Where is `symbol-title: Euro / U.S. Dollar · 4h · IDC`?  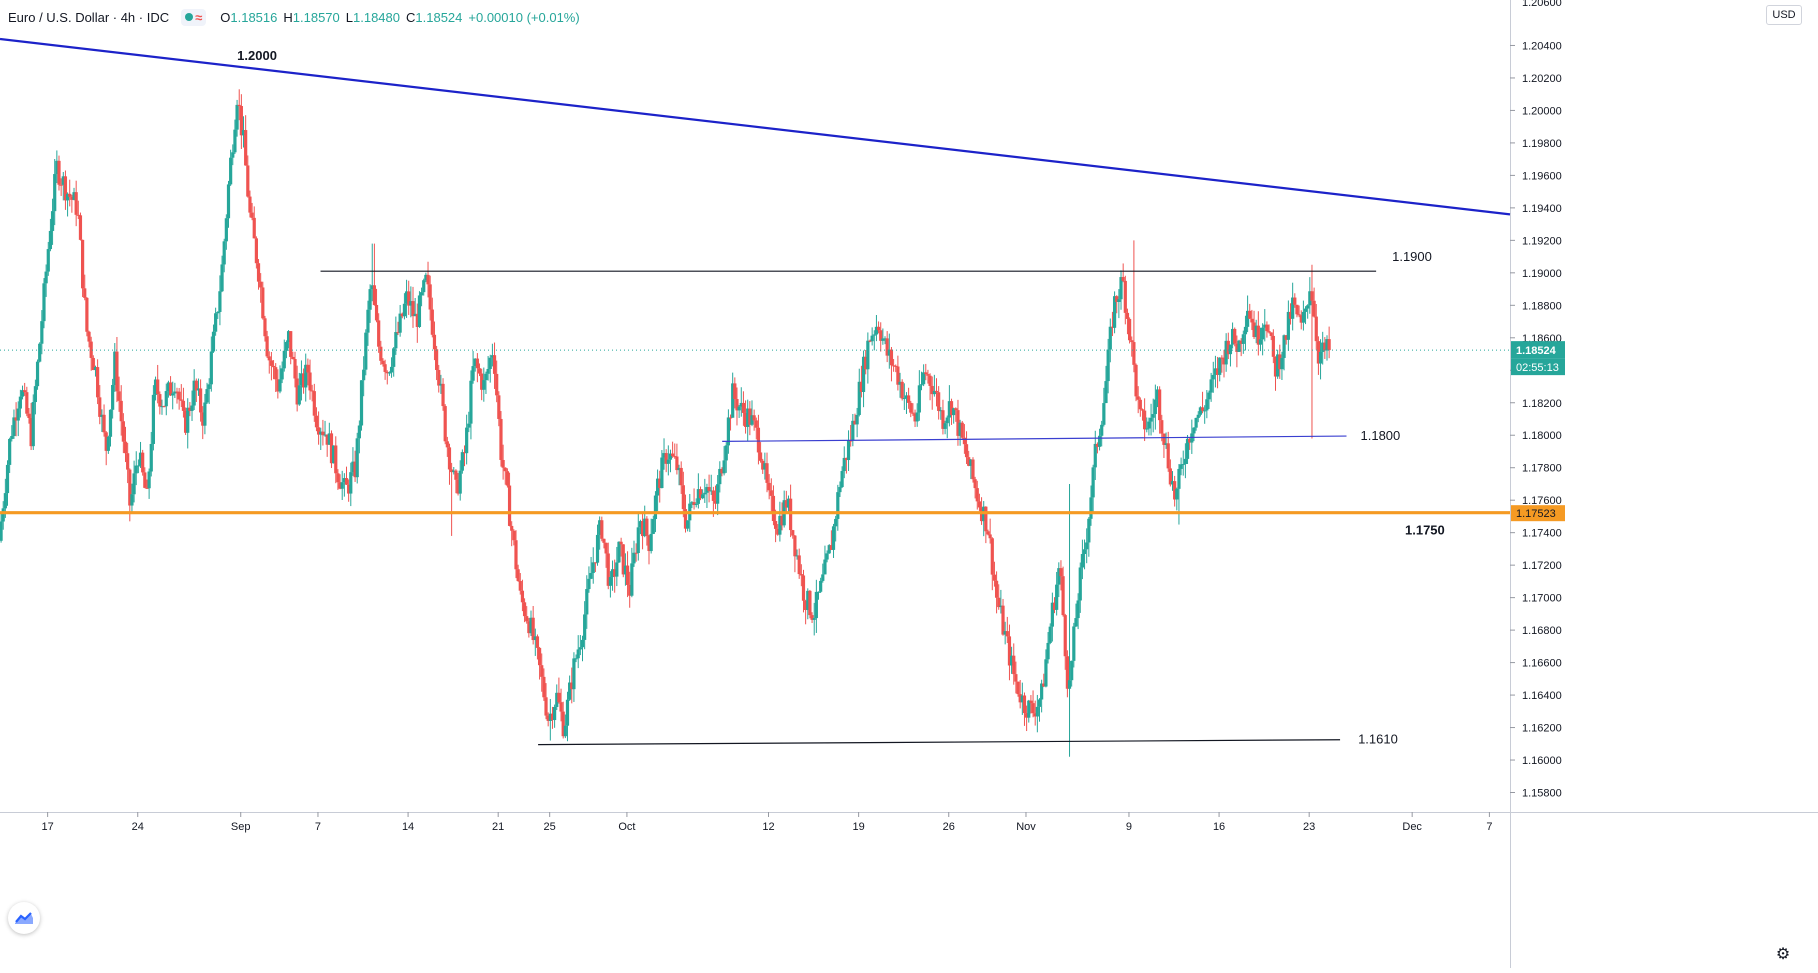
symbol-title: Euro / U.S. Dollar · 4h · IDC is located at coordinates (89, 17).